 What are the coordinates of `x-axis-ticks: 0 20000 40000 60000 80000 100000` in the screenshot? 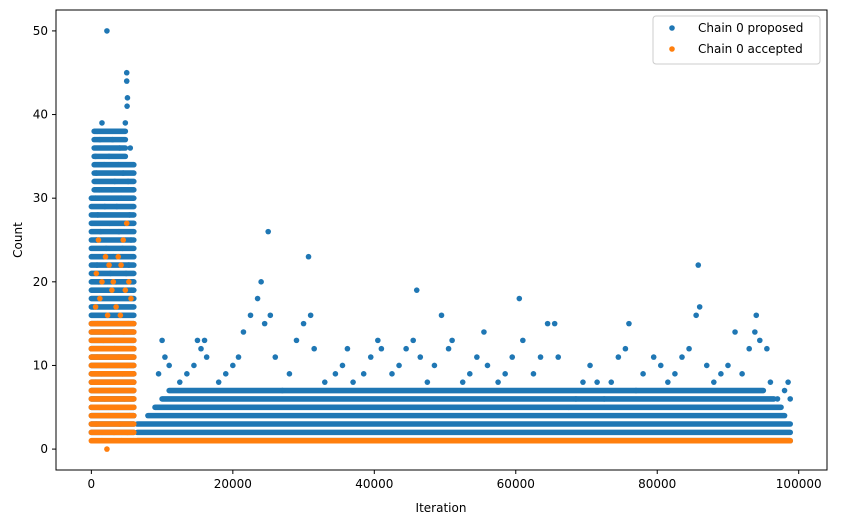 It's located at (455, 480).